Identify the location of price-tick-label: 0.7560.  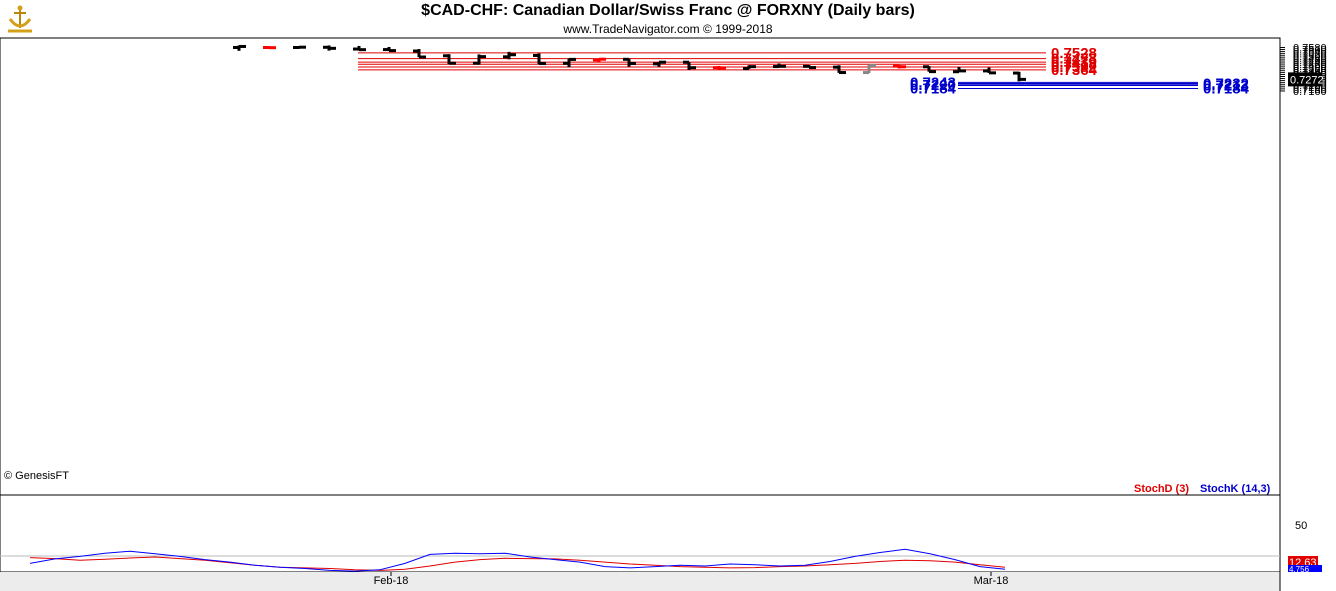
(1310, 51).